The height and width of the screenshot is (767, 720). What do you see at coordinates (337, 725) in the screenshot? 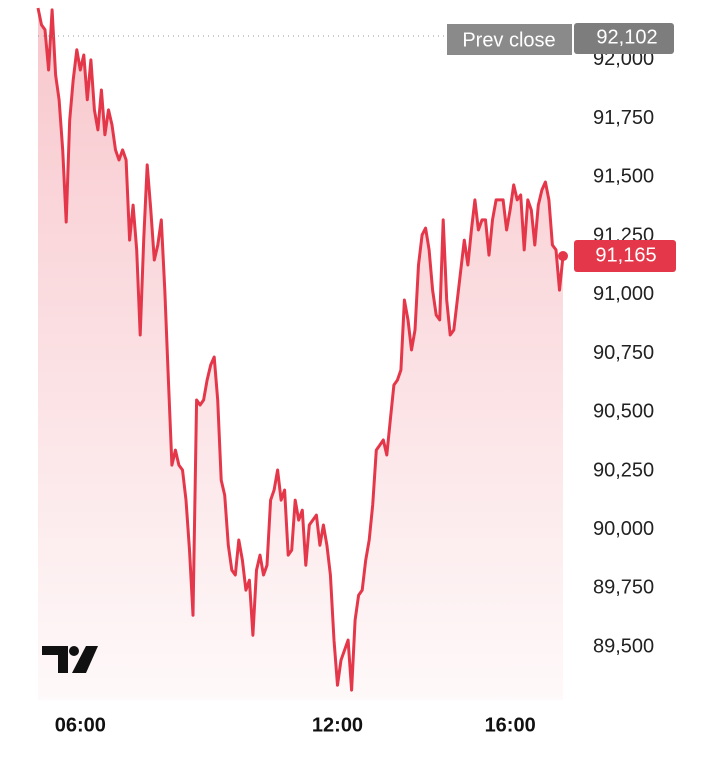
I see `x-tick-label: 12:00` at bounding box center [337, 725].